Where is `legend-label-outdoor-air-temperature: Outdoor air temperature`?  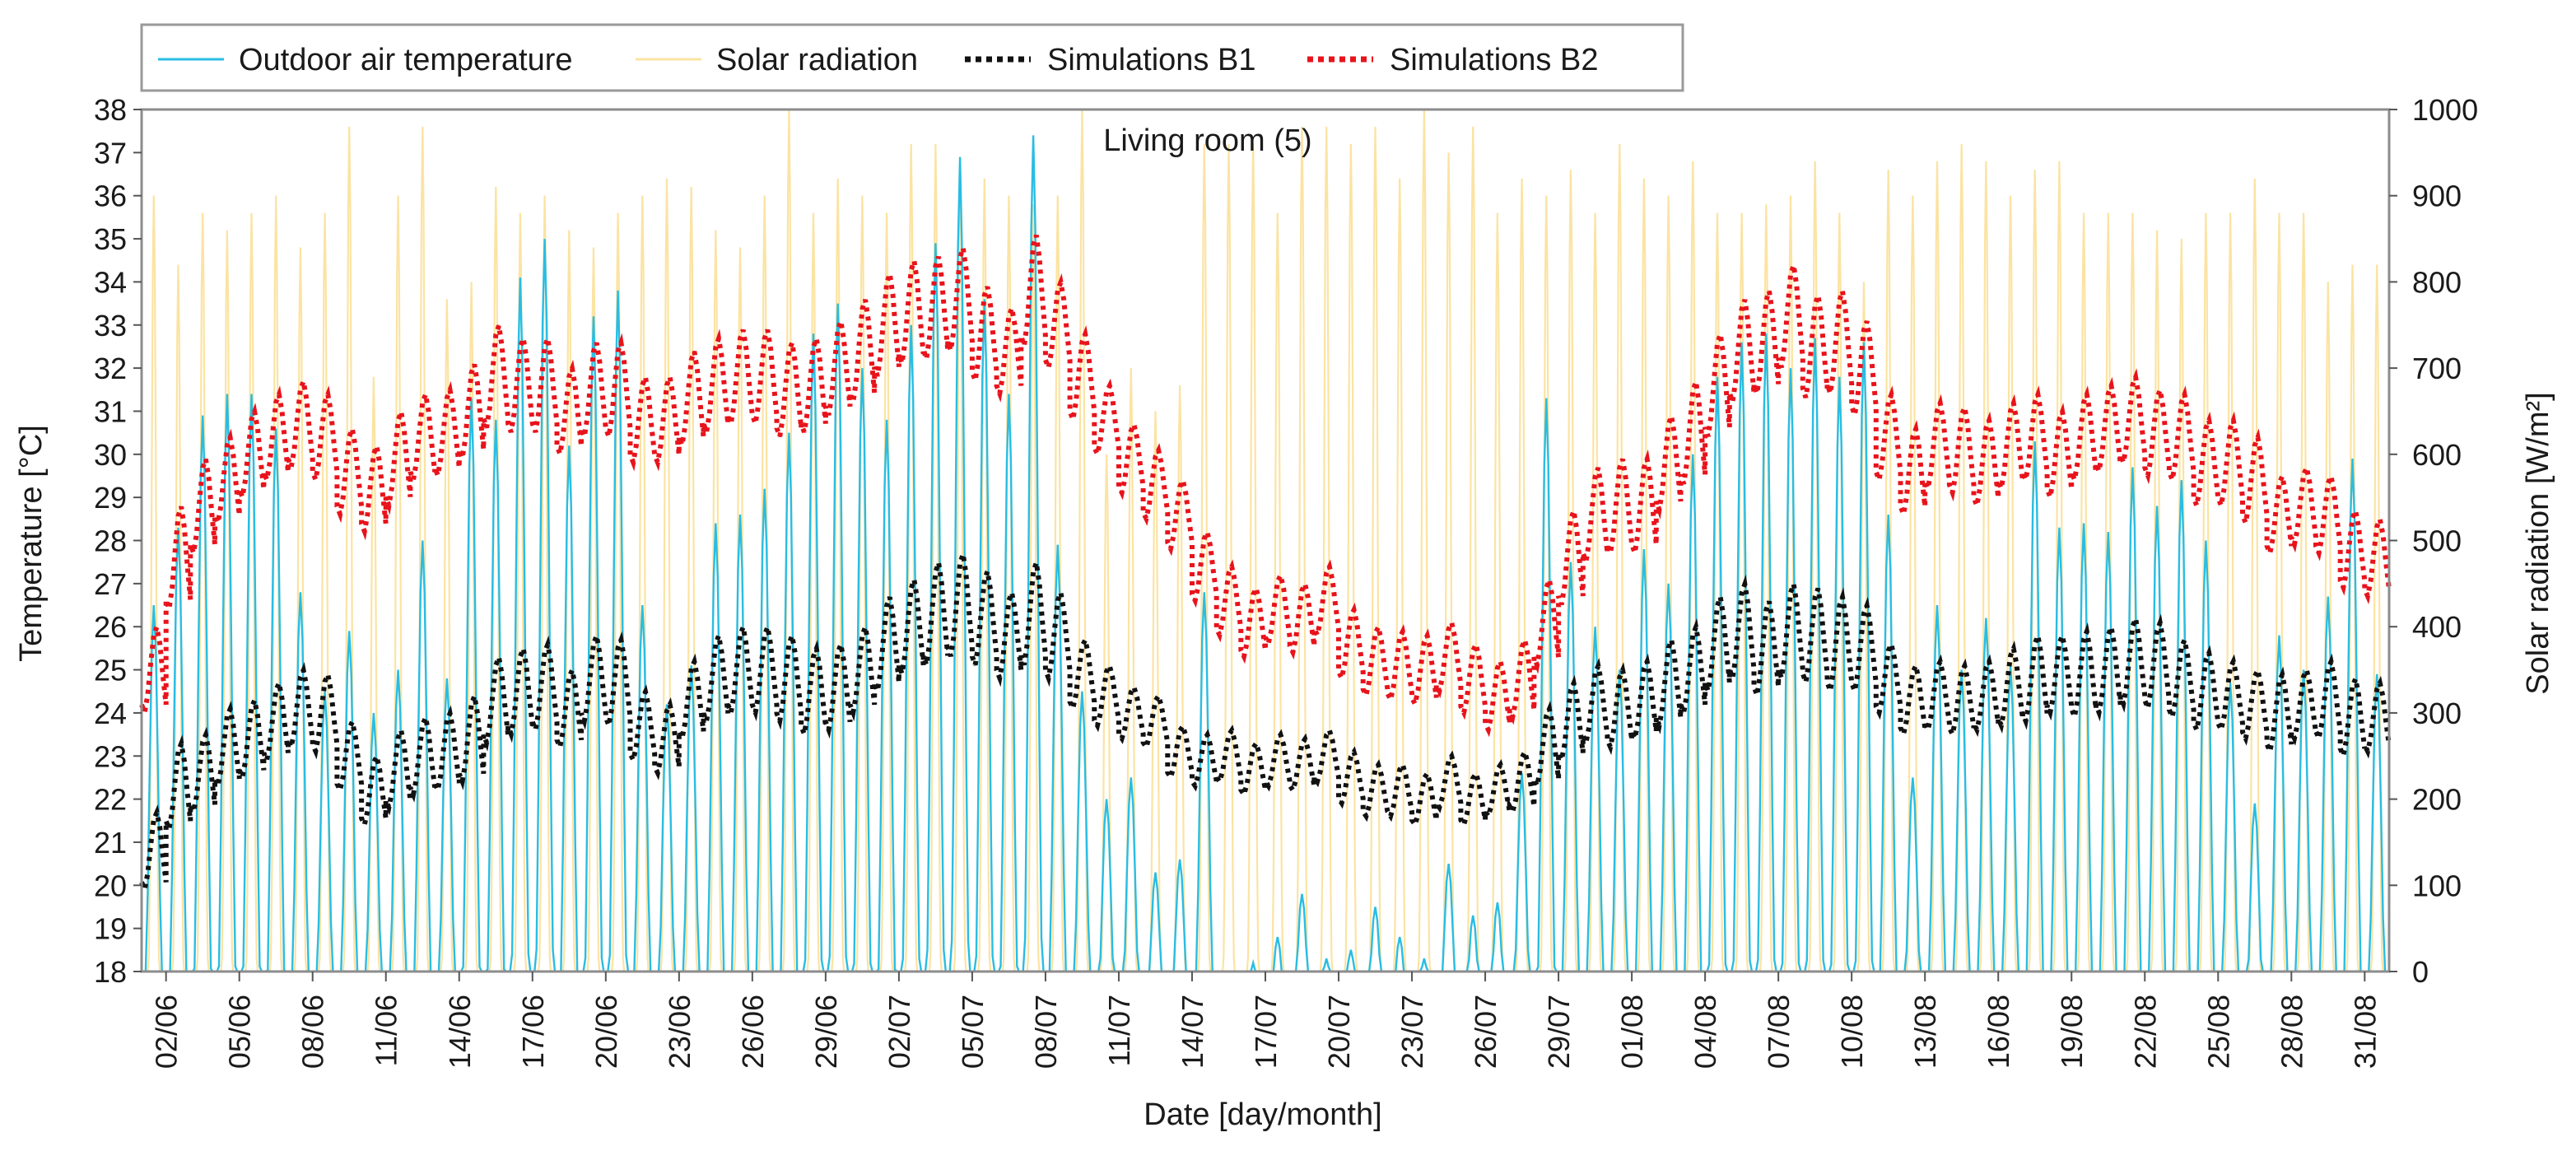 legend-label-outdoor-air-temperature: Outdoor air temperature is located at coordinates (406, 60).